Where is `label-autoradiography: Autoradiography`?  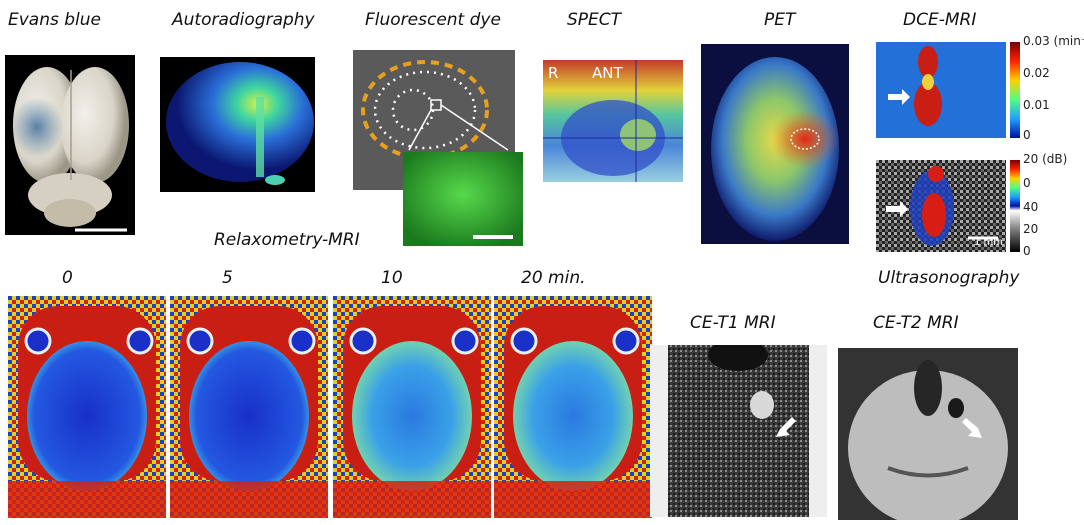
label-autoradiography: Autoradiography is located at coordinates (243, 20).